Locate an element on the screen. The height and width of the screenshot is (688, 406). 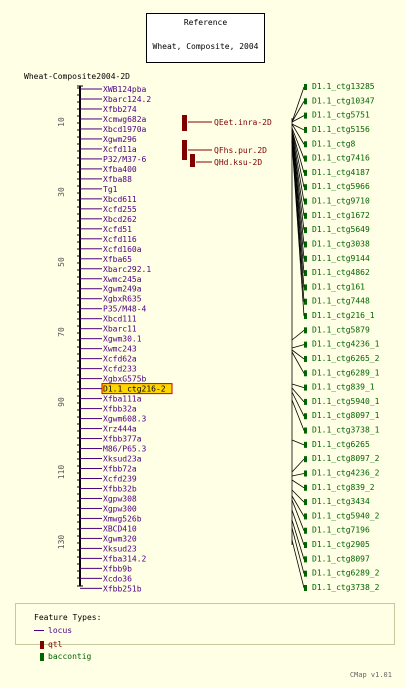
marker-label: Xgpw300 is located at coordinates (120, 508).